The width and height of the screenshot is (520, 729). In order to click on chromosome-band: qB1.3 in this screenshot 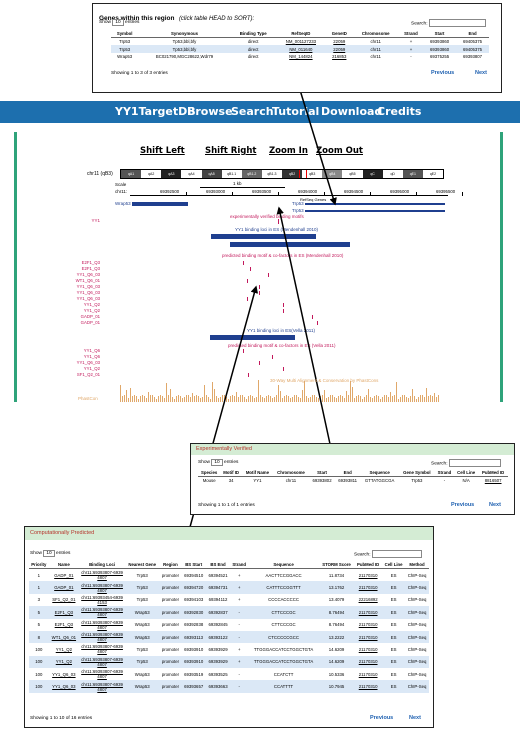, I will do `click(271, 174)`.